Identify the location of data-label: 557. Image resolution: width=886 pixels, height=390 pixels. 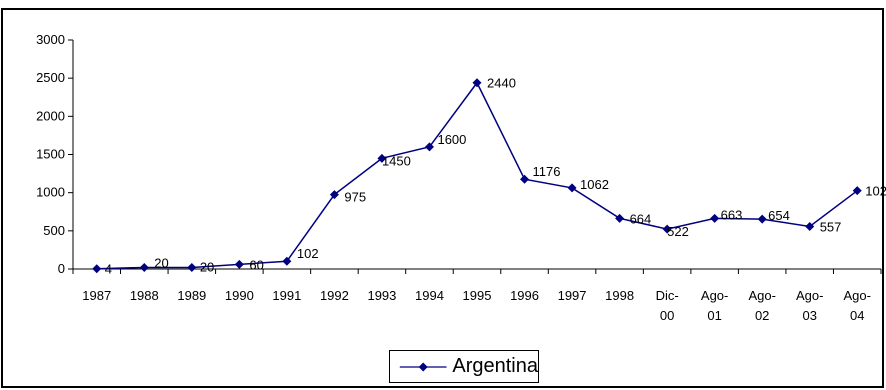
(831, 226).